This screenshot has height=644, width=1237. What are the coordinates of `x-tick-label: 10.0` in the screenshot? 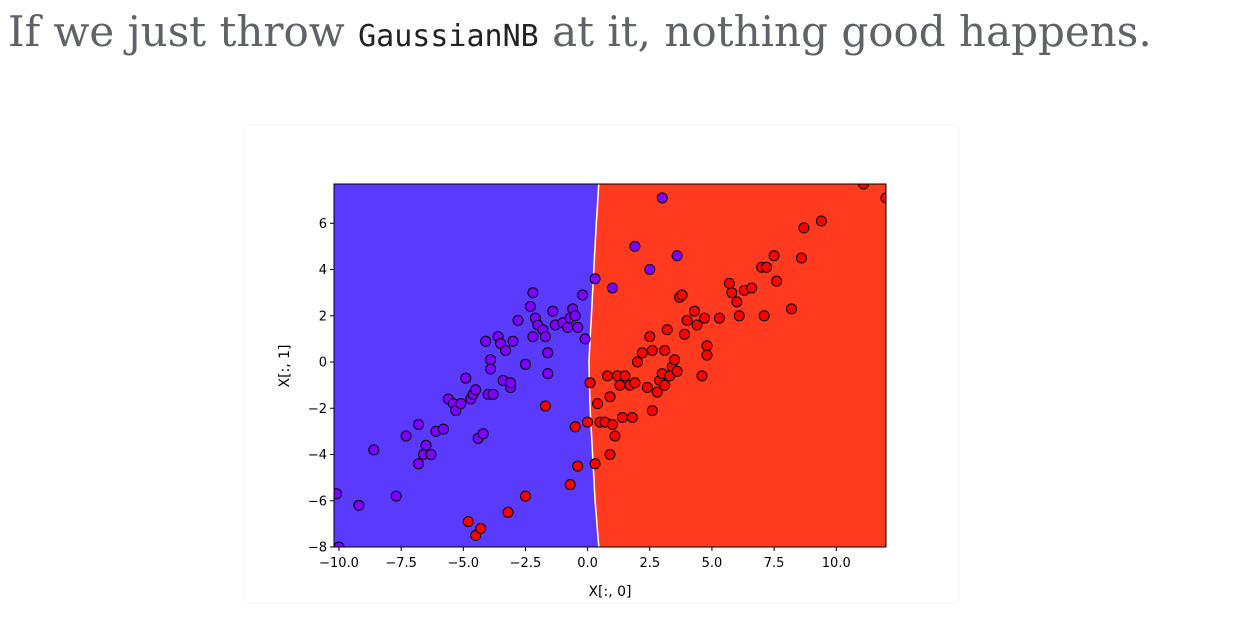 It's located at (836, 563).